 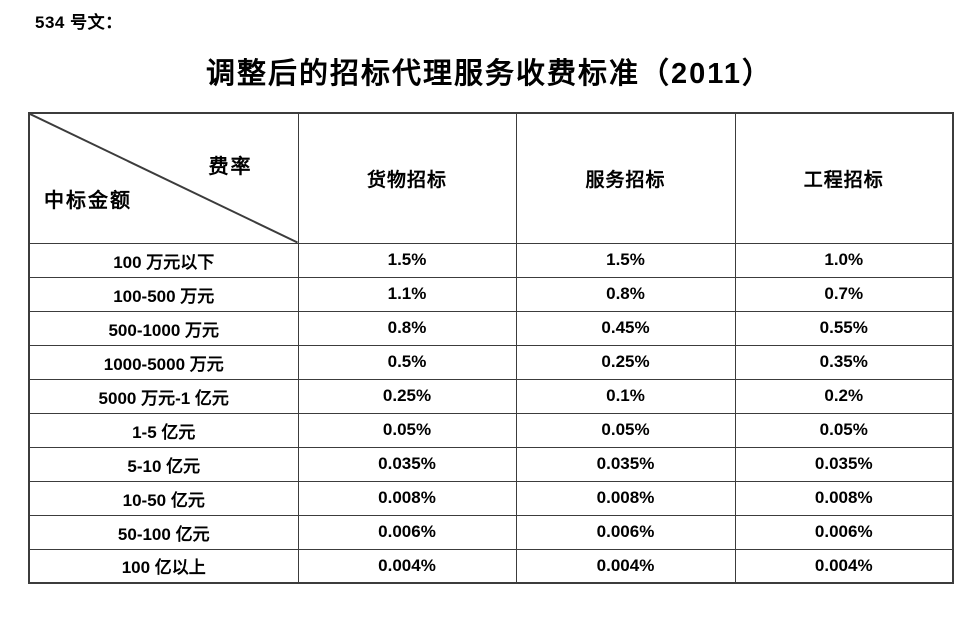 I want to click on engineering-rate-cell: 0.05%, so click(x=844, y=430).